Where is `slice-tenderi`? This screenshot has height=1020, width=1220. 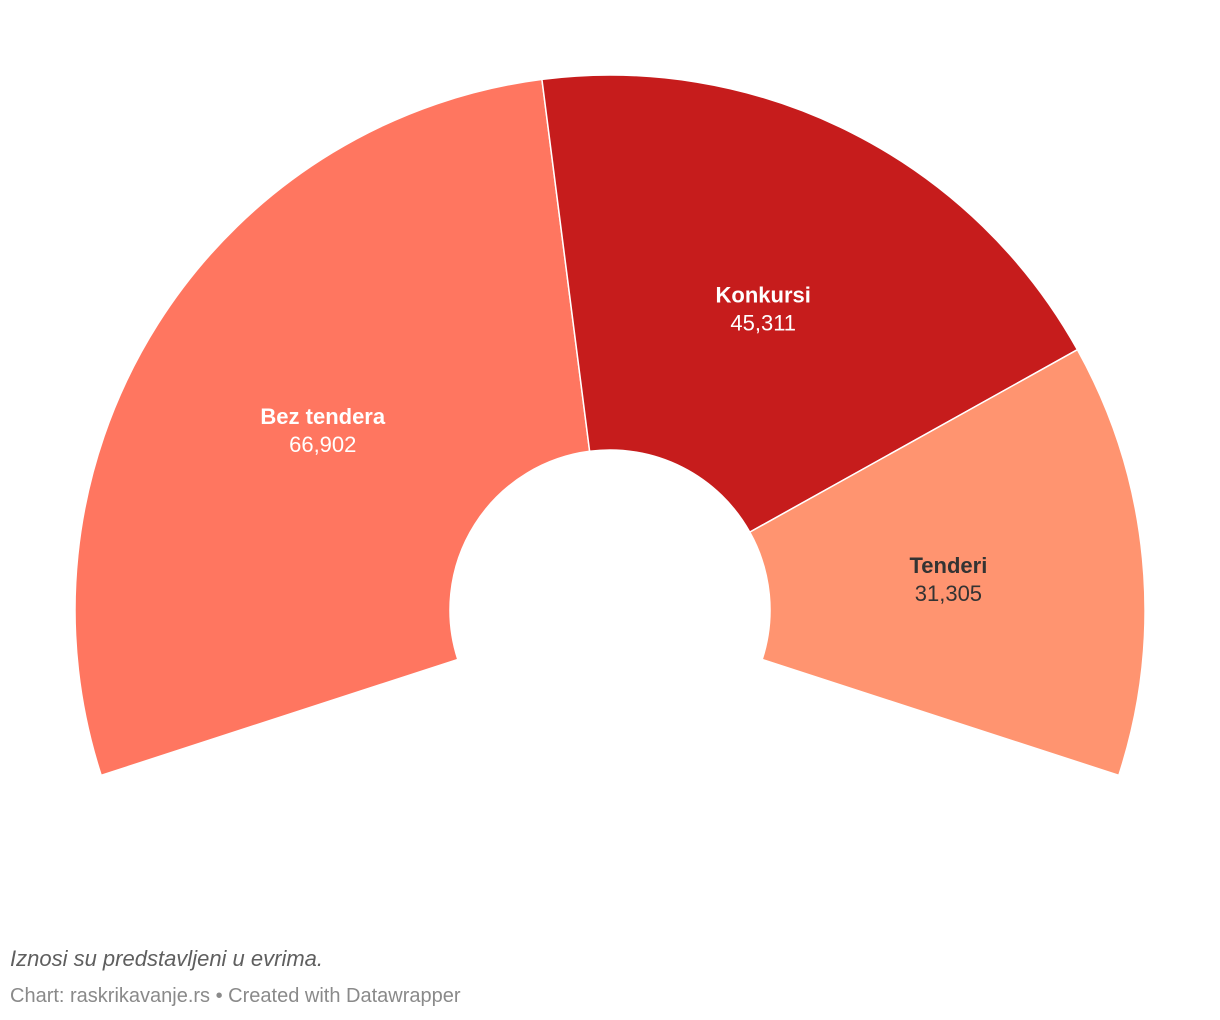
slice-tenderi is located at coordinates (947, 562).